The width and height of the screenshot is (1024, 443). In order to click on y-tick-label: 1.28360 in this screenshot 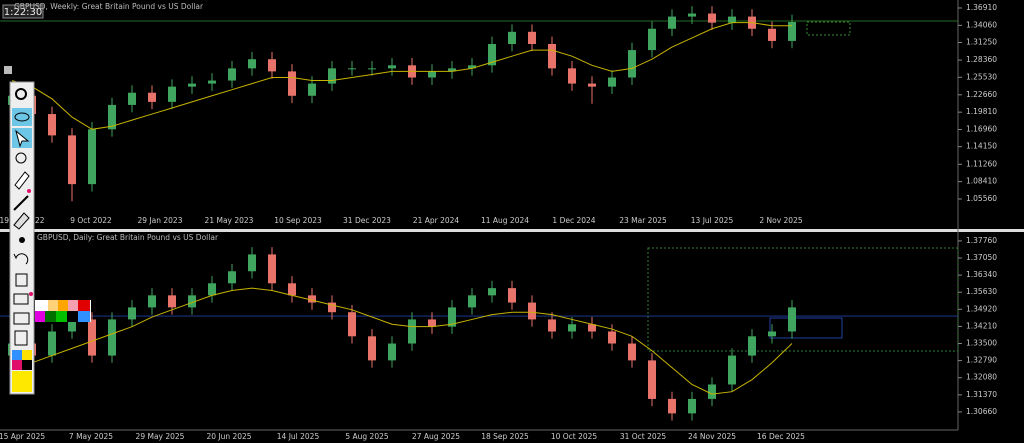, I will do `click(981, 59)`.